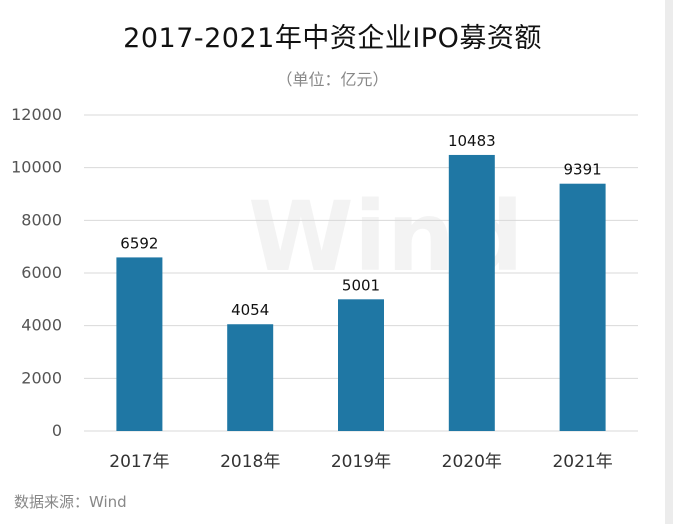 The height and width of the screenshot is (524, 673). Describe the element at coordinates (41, 272) in the screenshot. I see `y-tick-label: 6000` at that location.